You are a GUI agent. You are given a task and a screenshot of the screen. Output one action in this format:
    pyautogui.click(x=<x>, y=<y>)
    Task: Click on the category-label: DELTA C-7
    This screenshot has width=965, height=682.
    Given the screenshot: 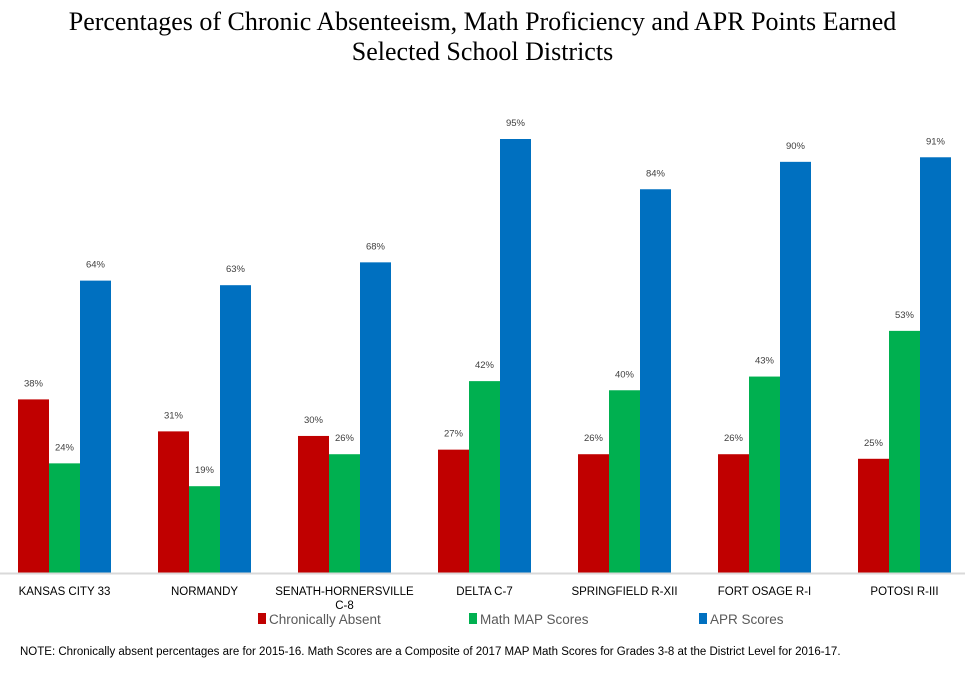 What is the action you would take?
    pyautogui.click(x=484, y=592)
    